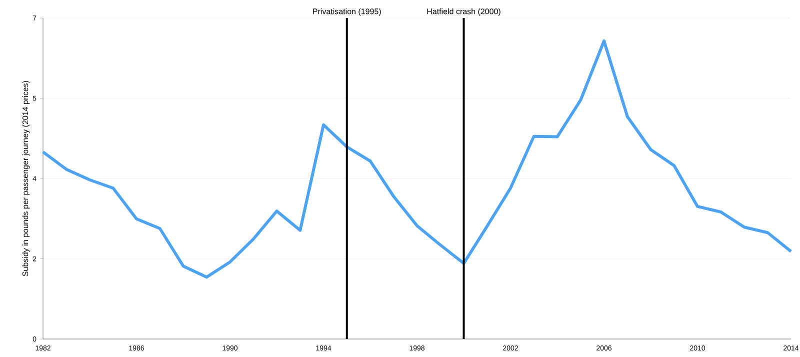  I want to click on y-axis-title: Subsidy in pounds per passenger journey (2014 prices), so click(26, 178).